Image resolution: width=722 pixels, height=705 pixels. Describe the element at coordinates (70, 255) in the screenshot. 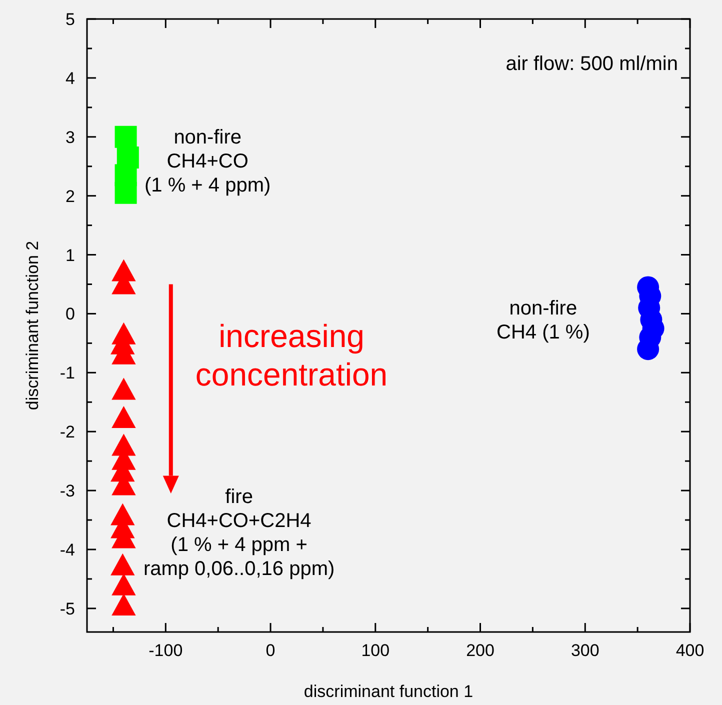

I see `y-tick-label: 1` at that location.